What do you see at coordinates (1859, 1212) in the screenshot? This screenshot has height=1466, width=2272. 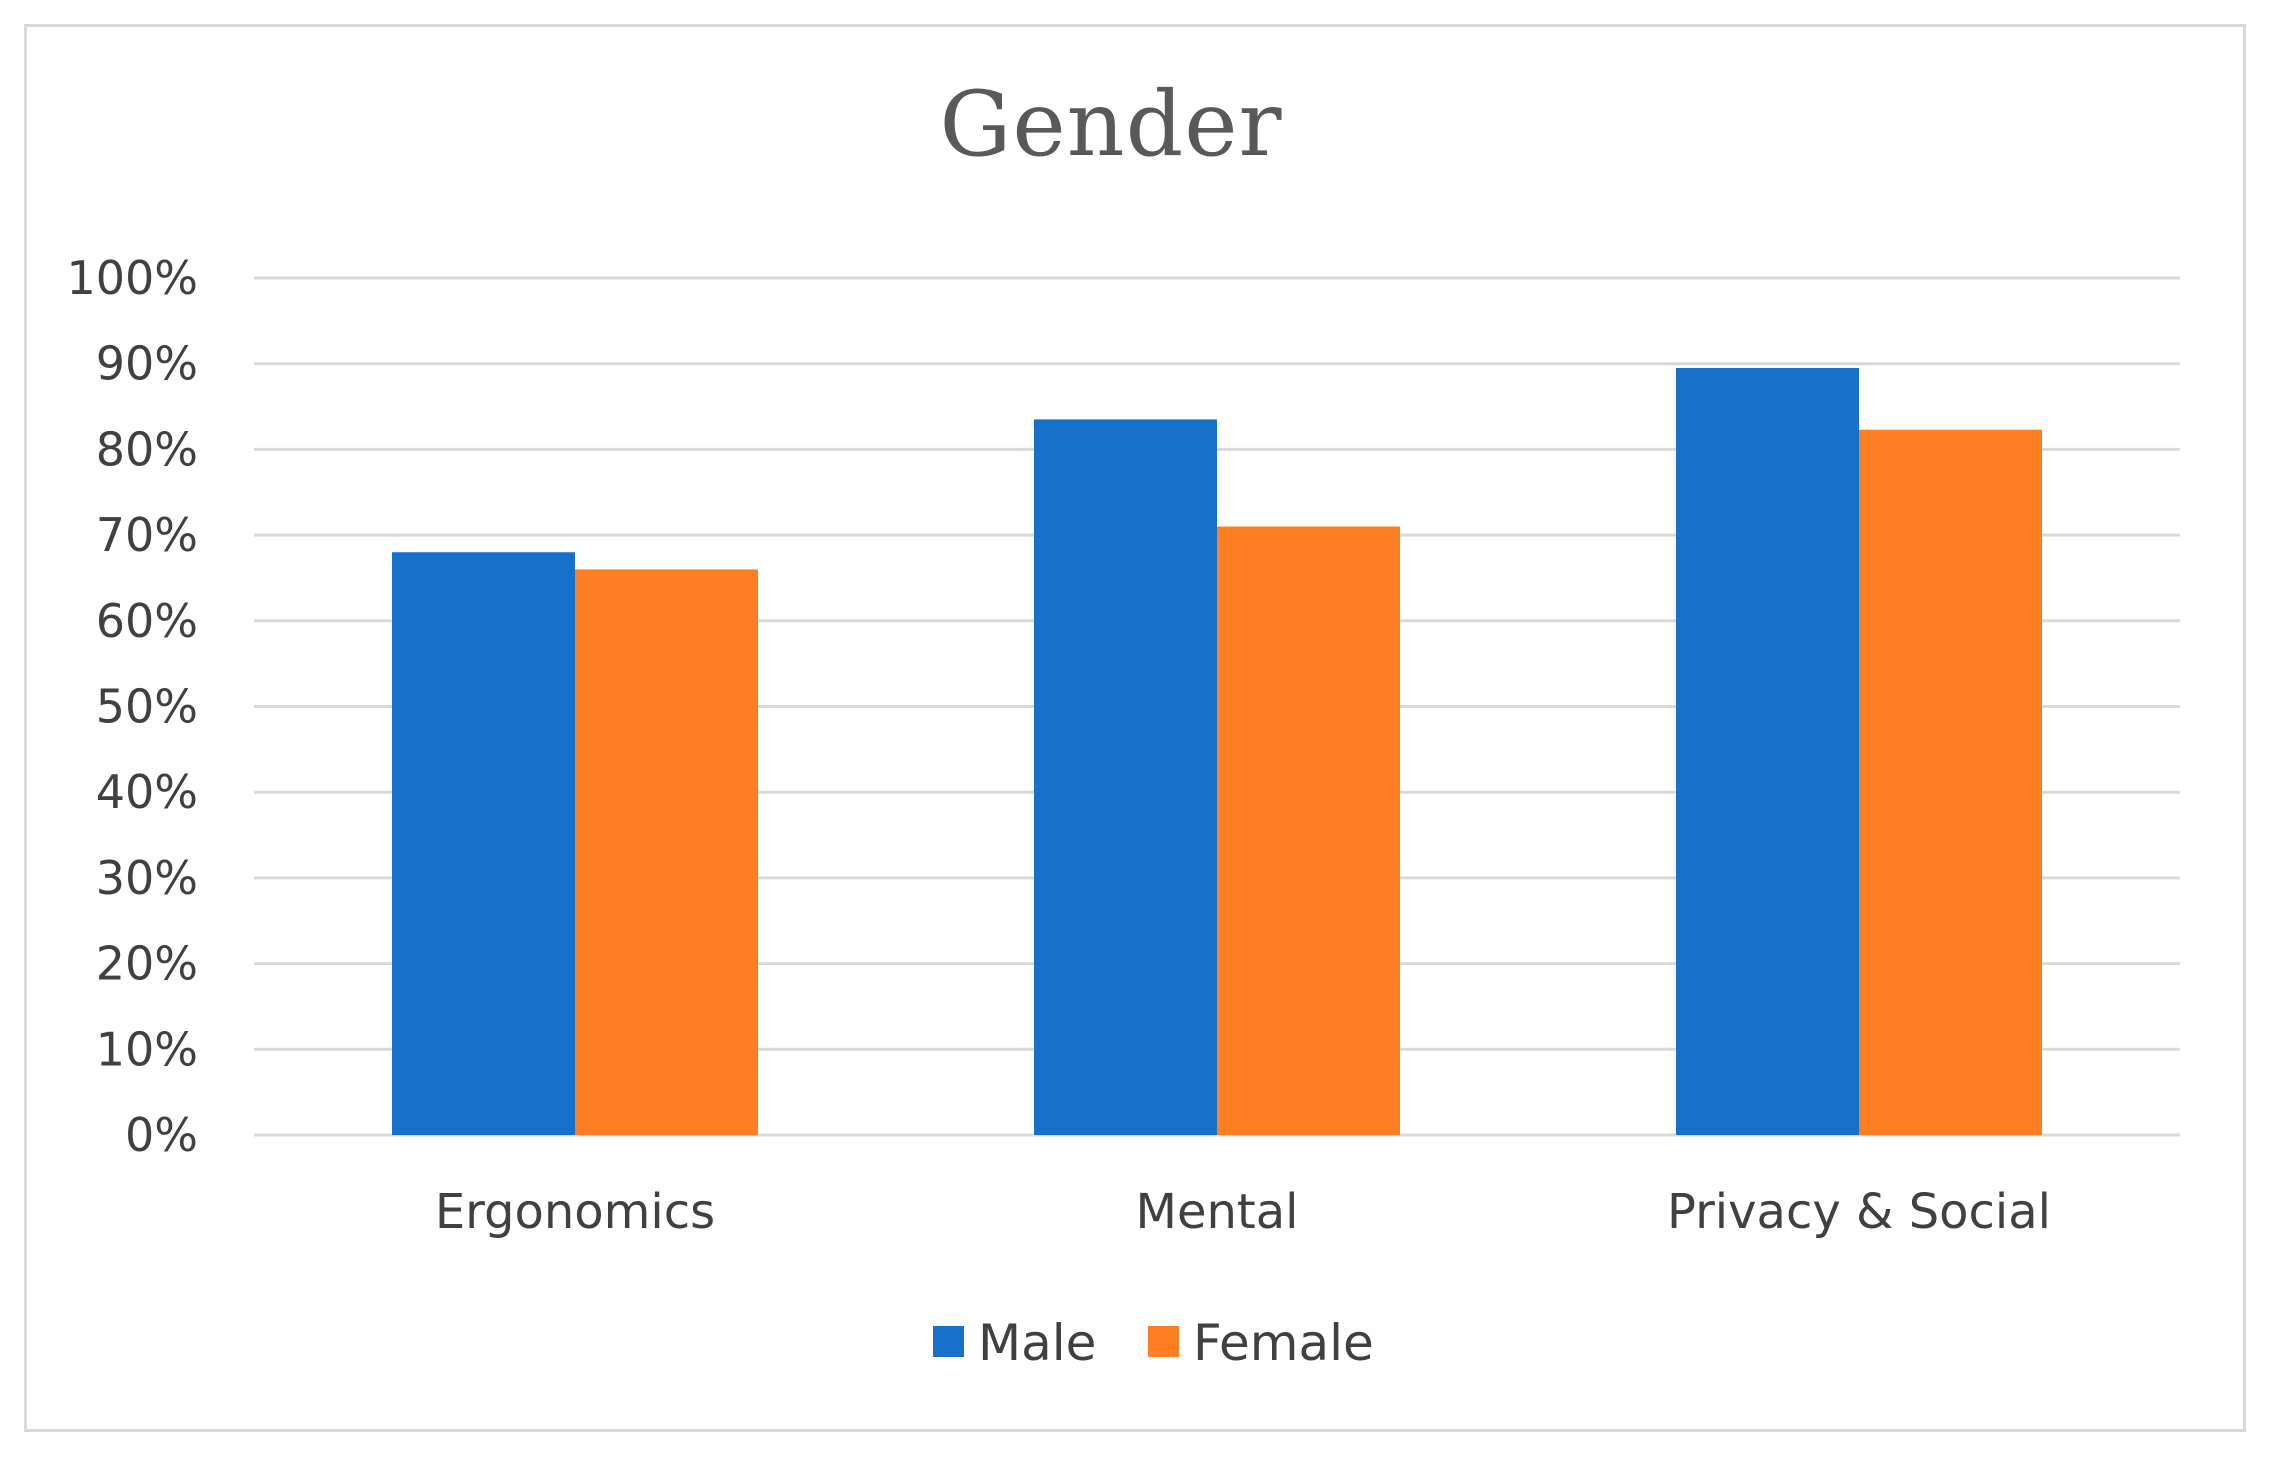 I see `x-category-label: Privacy & Social` at bounding box center [1859, 1212].